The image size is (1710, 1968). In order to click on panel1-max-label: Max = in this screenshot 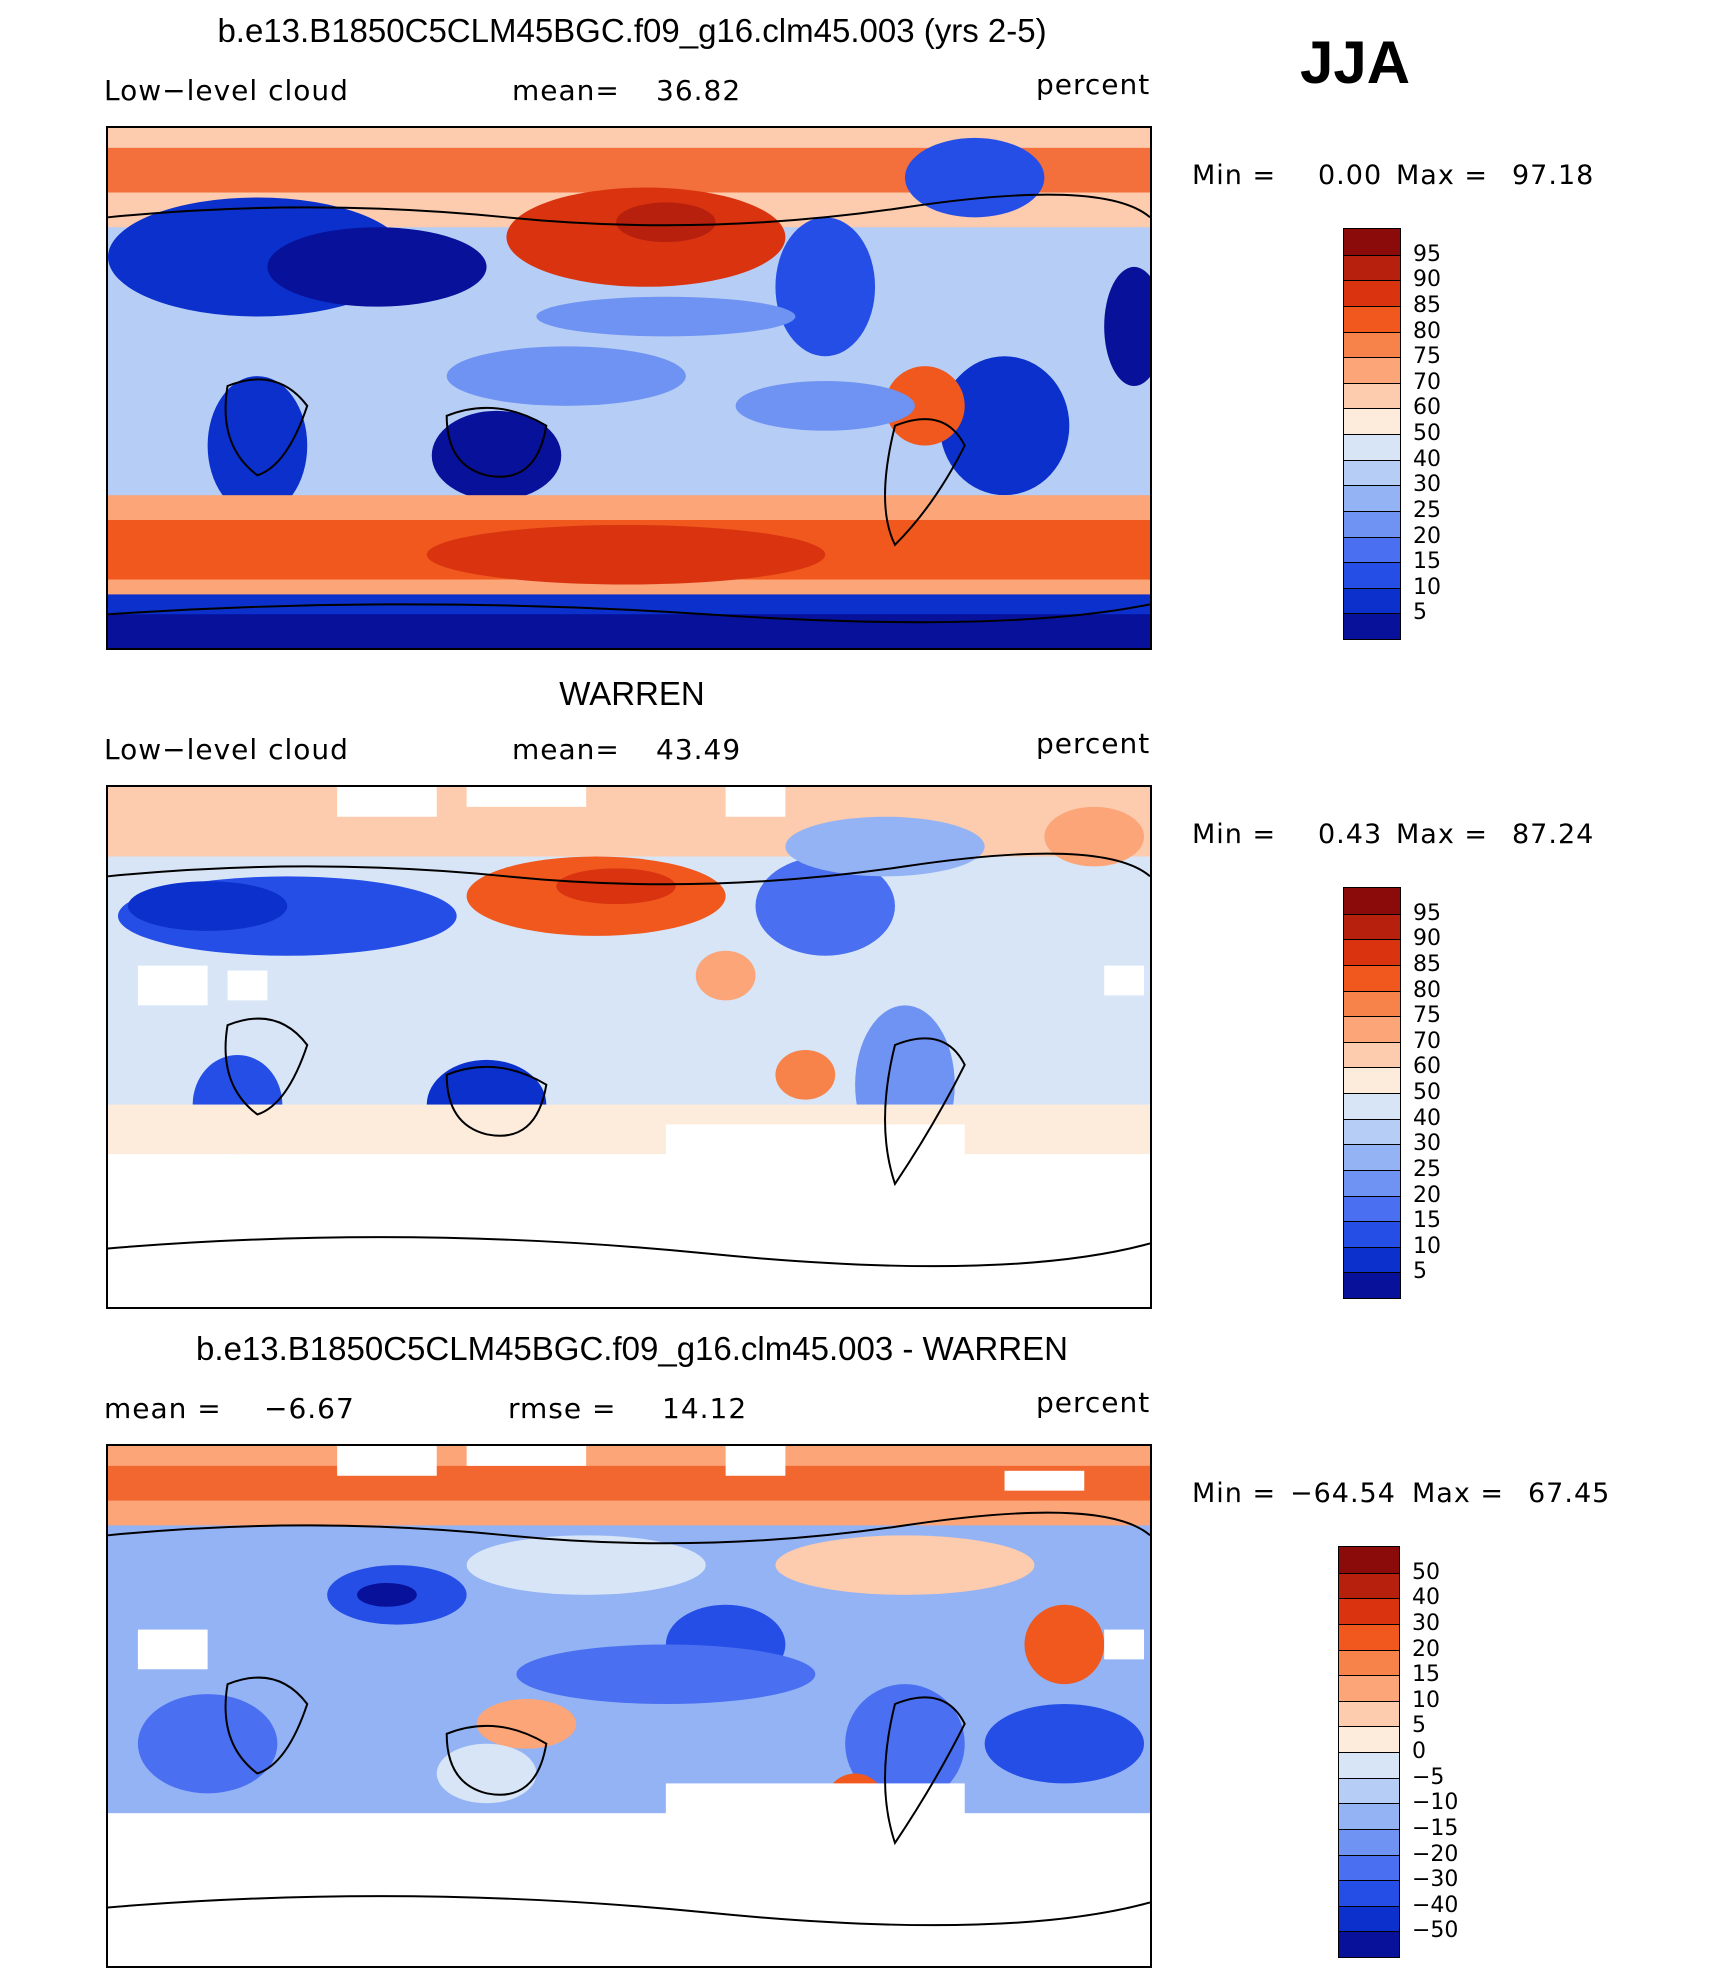, I will do `click(1442, 175)`.